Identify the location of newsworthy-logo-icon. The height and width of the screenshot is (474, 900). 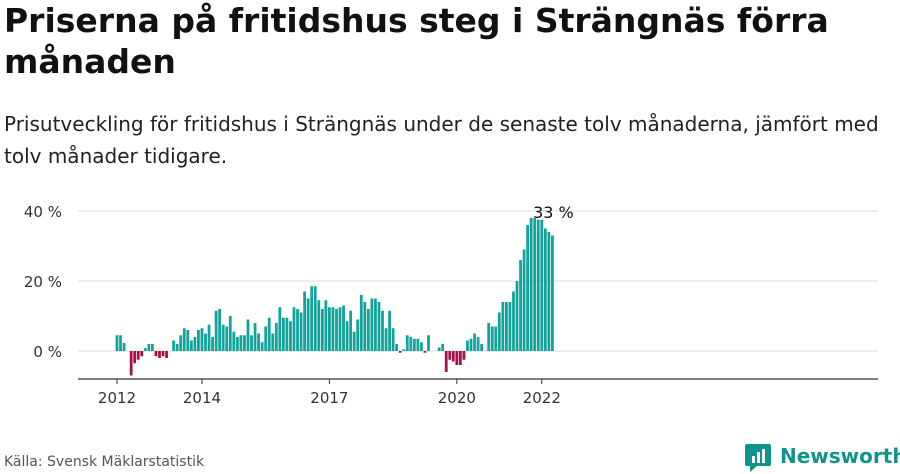
(758, 458).